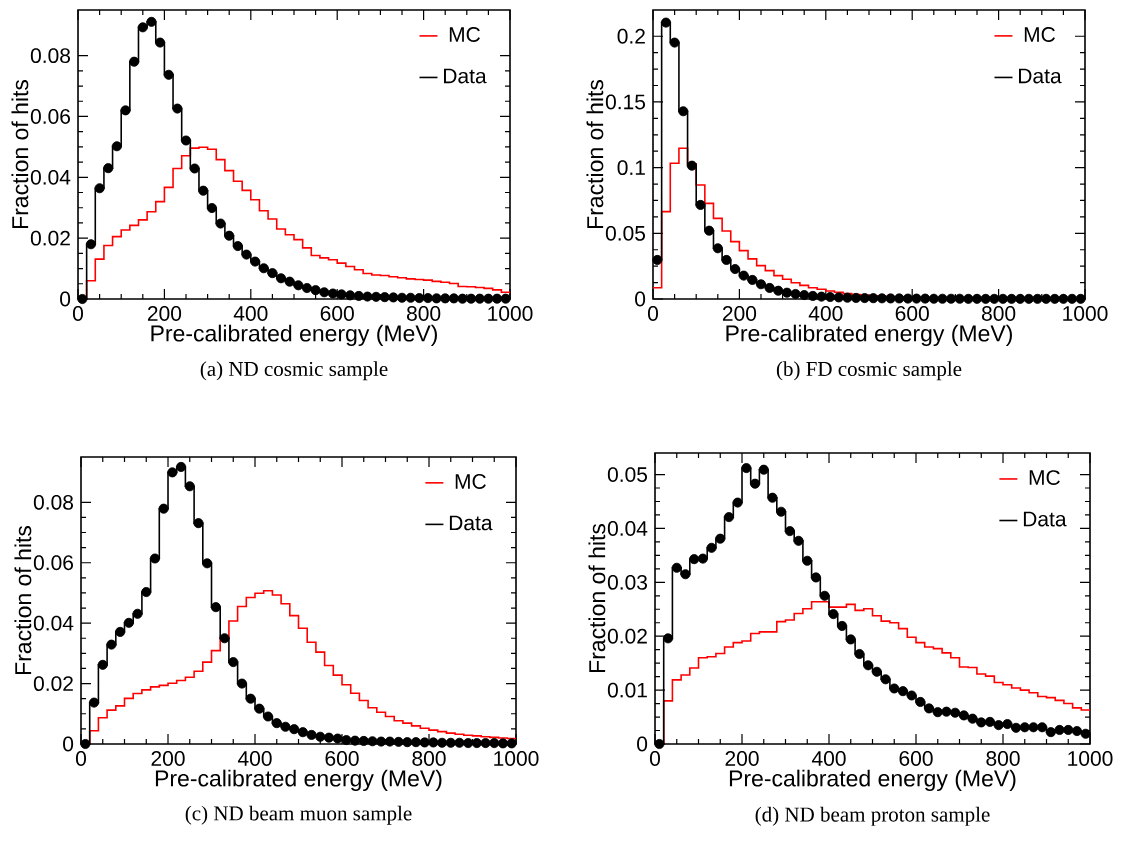  Describe the element at coordinates (631, 168) in the screenshot. I see `y-tick-label: 0.1` at that location.